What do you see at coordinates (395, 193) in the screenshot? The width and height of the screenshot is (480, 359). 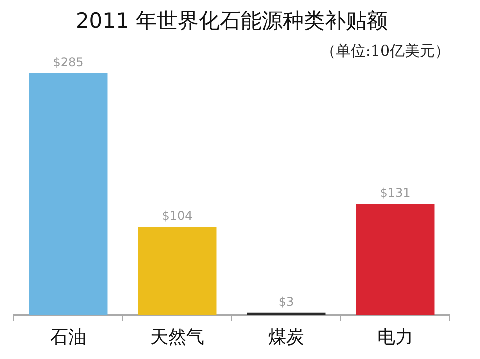 I see `data-label: $131` at bounding box center [395, 193].